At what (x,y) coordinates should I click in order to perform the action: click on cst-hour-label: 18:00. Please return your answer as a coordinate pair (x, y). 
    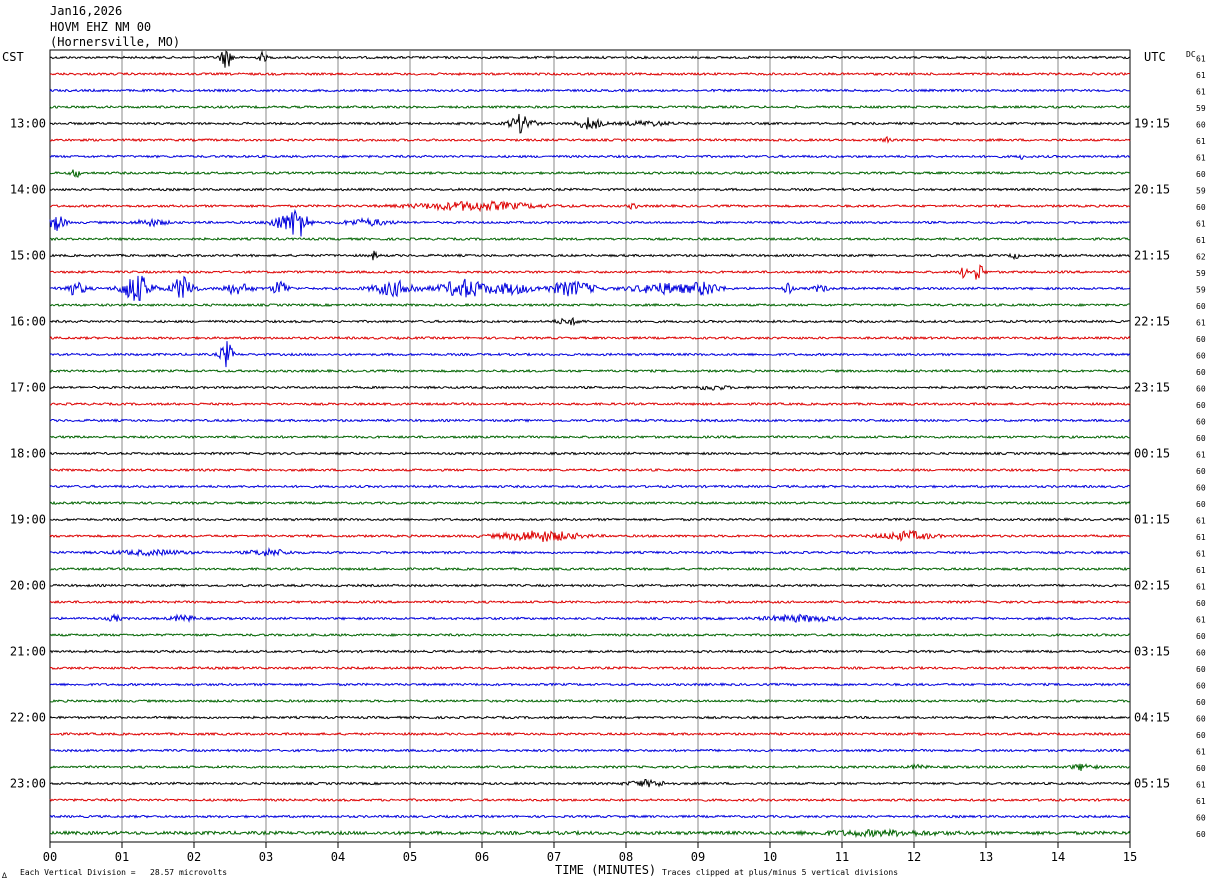
    Looking at the image, I should click on (28, 454).